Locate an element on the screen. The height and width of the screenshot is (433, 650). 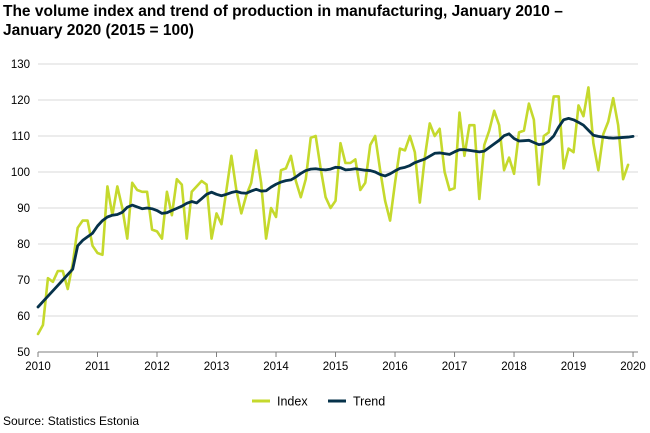
y-tick-label: 60 is located at coordinates (23, 317).